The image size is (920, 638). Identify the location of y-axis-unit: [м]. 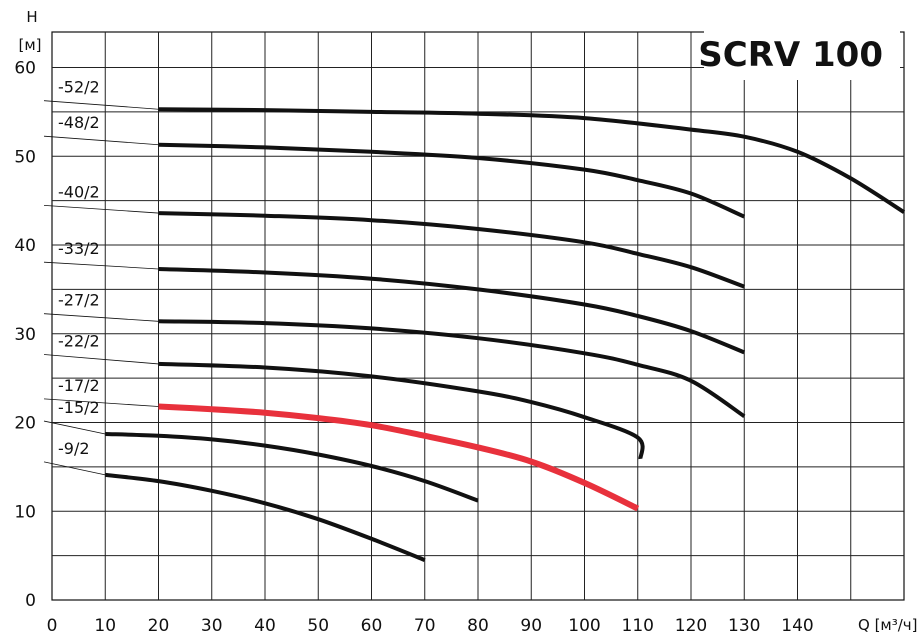
(29, 45).